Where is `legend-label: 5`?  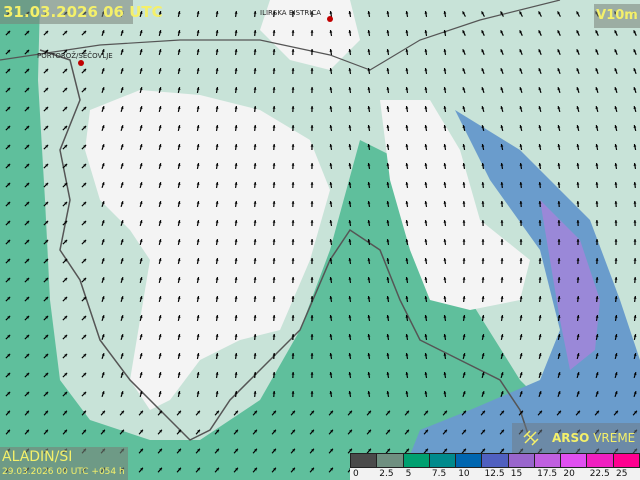 legend-label: 5 is located at coordinates (408, 474).